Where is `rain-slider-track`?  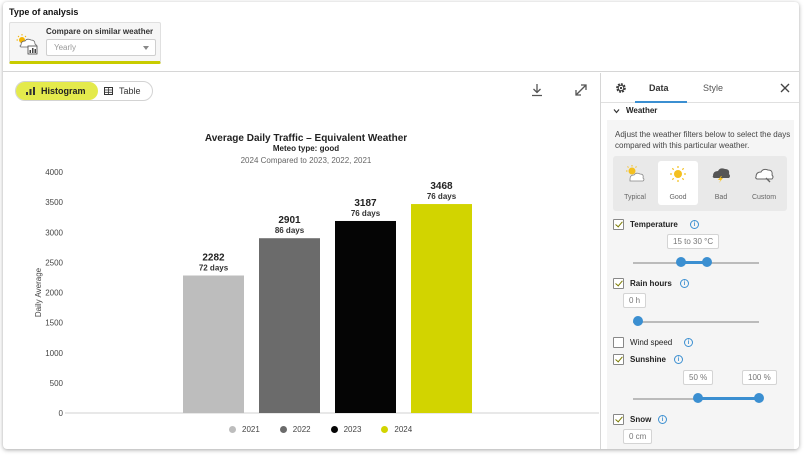 rain-slider-track is located at coordinates (696, 322).